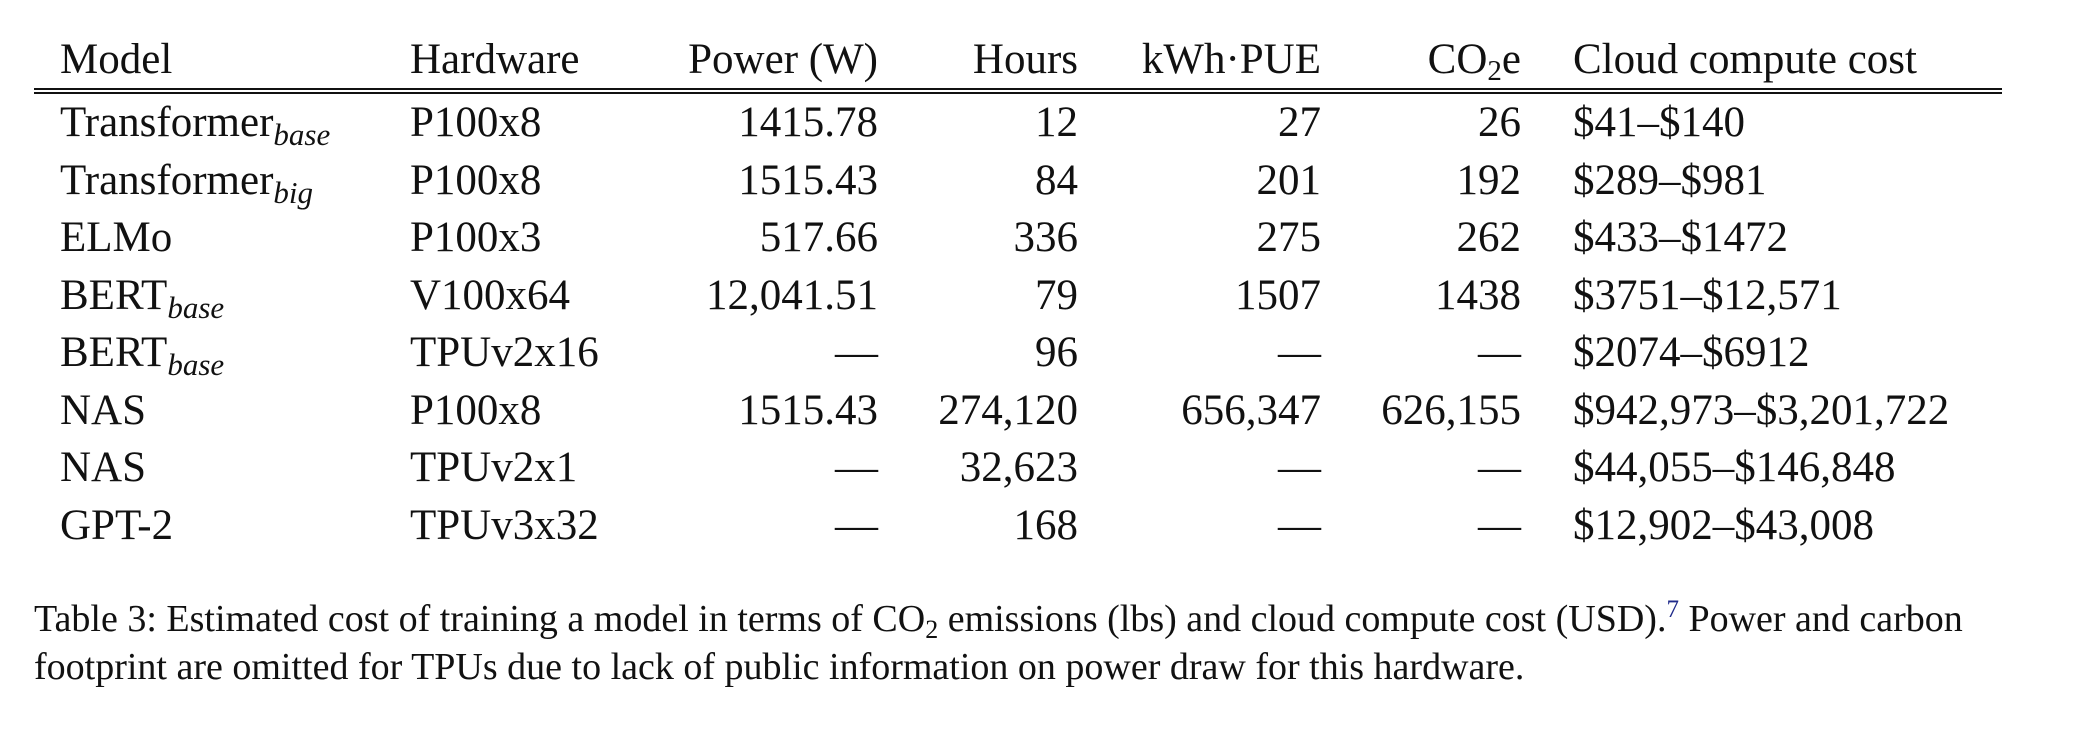 The height and width of the screenshot is (738, 2080). Describe the element at coordinates (932, 629) in the screenshot. I see `caption-co2-subscript: 2` at that location.